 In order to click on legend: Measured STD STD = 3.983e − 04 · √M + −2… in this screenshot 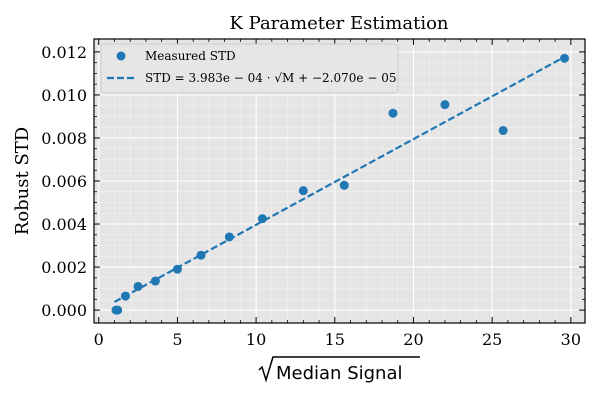, I will do `click(249, 68)`.